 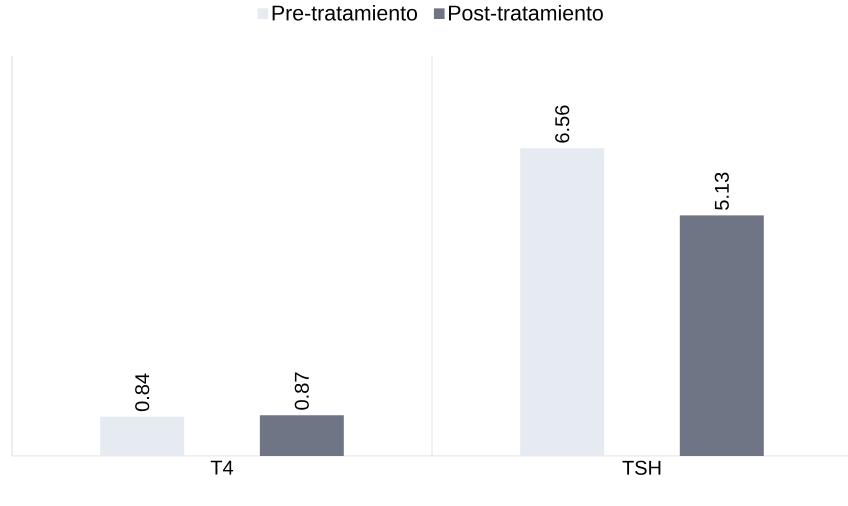 What do you see at coordinates (641, 467) in the screenshot?
I see `x-tick-label: TSH` at bounding box center [641, 467].